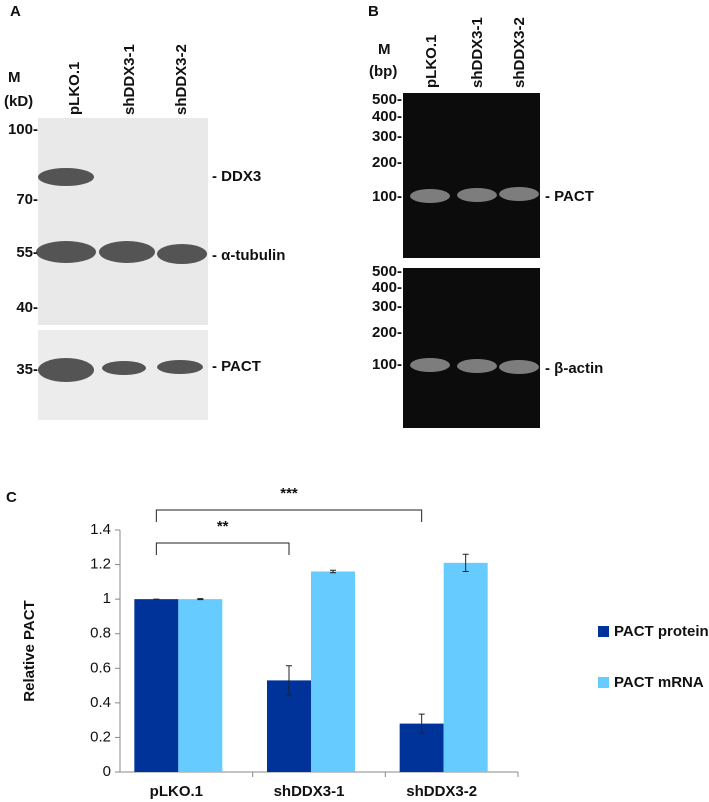 The height and width of the screenshot is (802, 709). What do you see at coordinates (100, 529) in the screenshot?
I see `y-tick-label: 1.4` at bounding box center [100, 529].